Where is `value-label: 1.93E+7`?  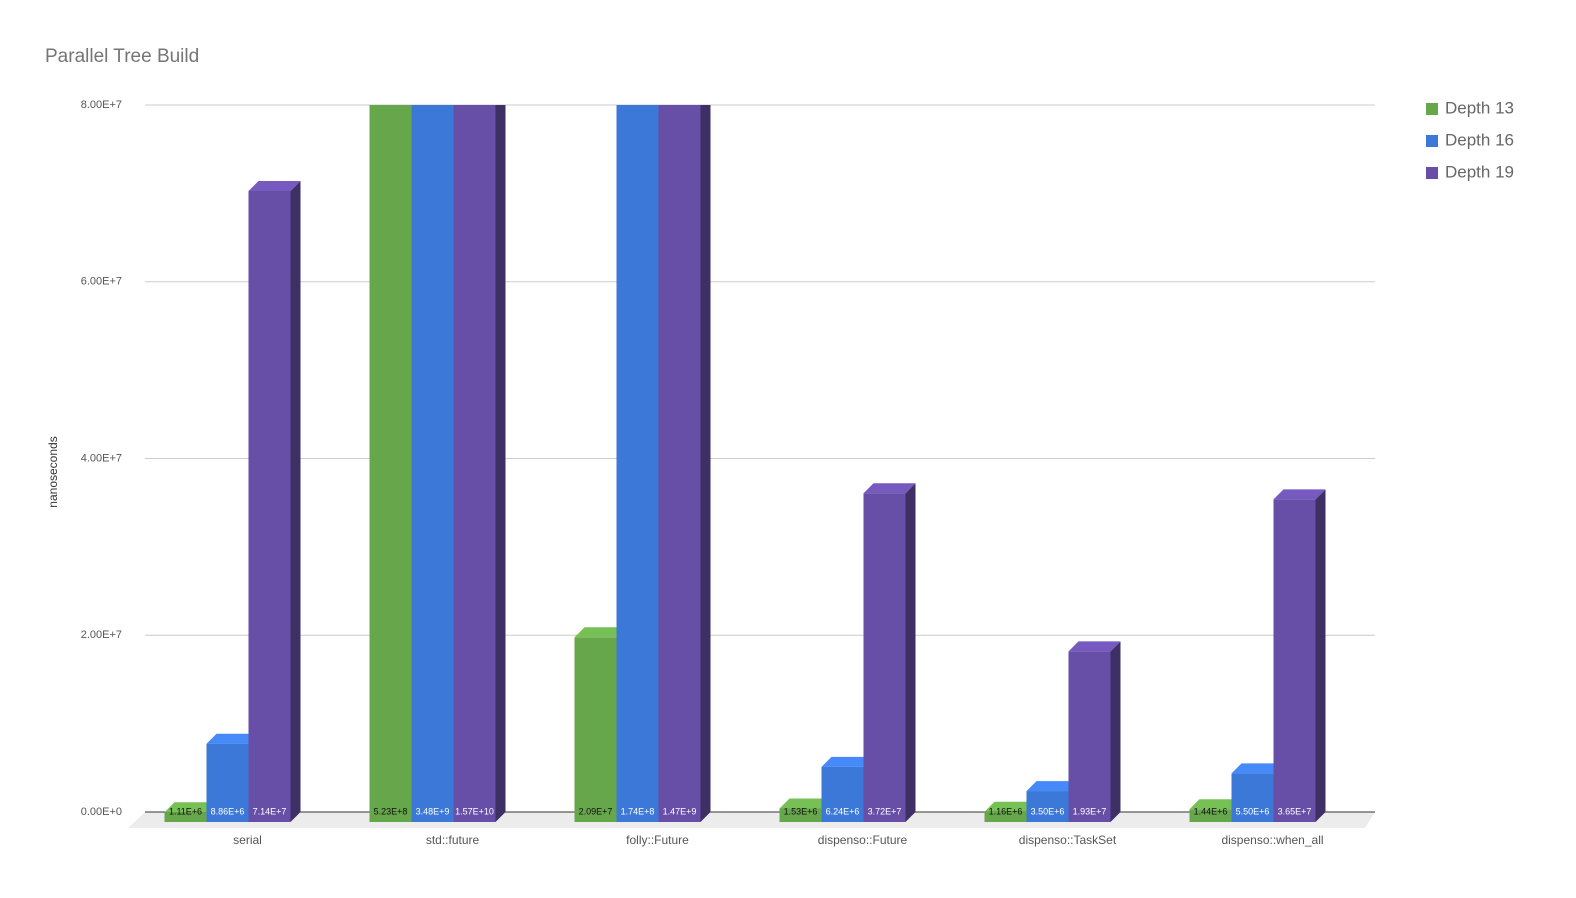
value-label: 1.93E+7 is located at coordinates (1090, 811).